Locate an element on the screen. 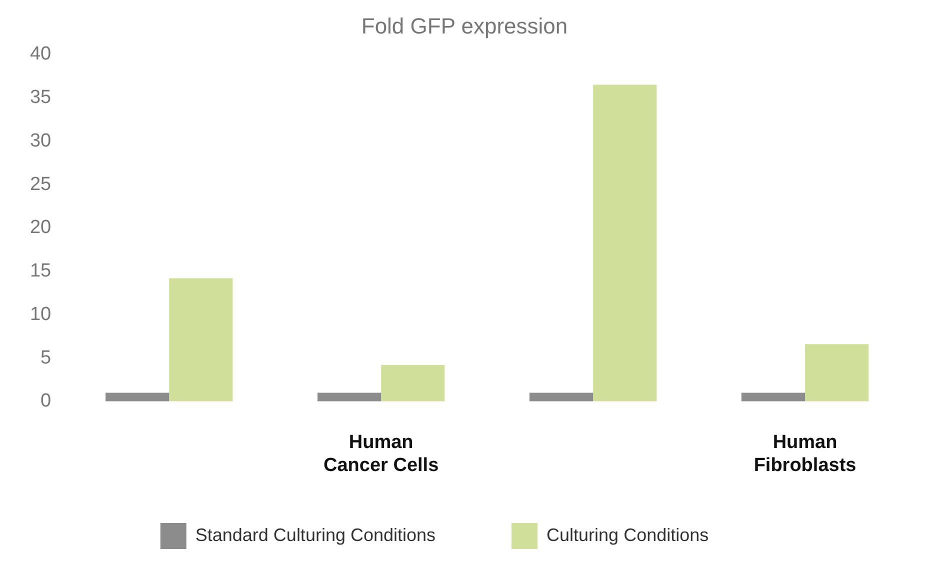 This screenshot has width=939, height=567. x-tick-label: Human Fibroblasts is located at coordinates (805, 454).